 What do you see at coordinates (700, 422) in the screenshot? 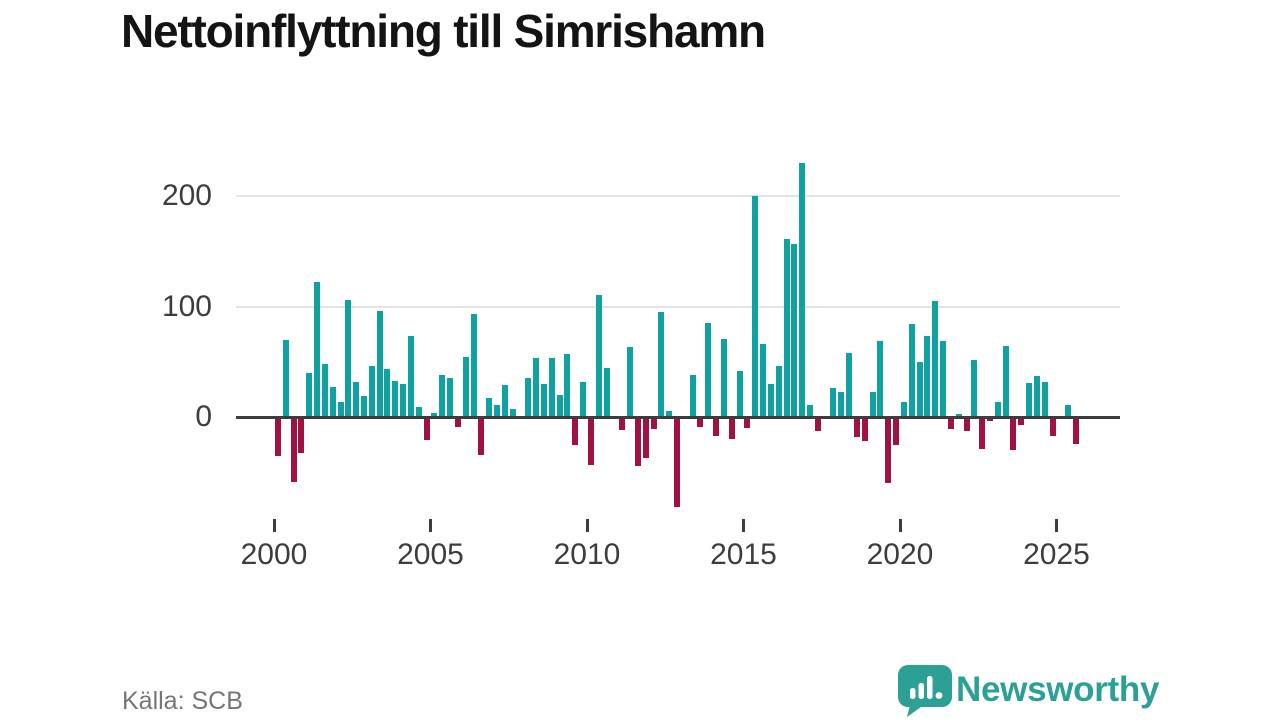
I see `bar-2013-q3` at bounding box center [700, 422].